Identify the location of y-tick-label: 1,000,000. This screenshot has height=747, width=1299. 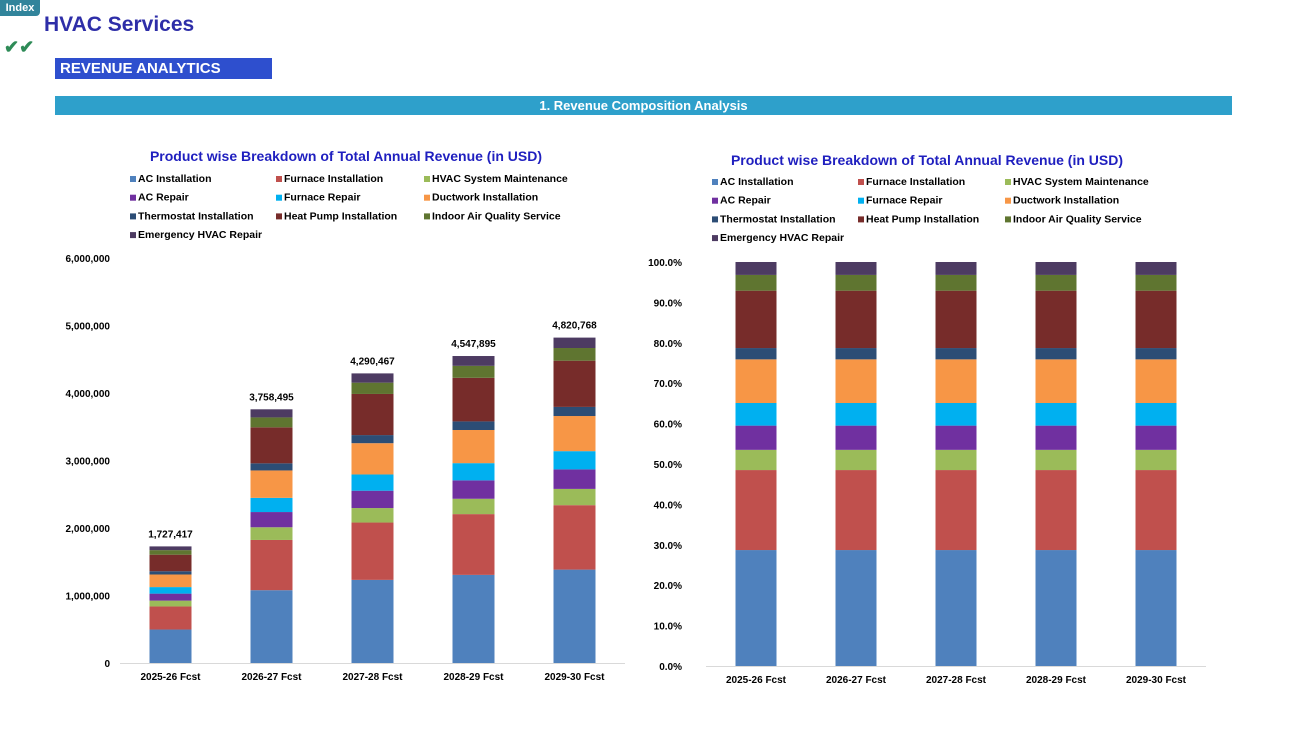
(88, 597).